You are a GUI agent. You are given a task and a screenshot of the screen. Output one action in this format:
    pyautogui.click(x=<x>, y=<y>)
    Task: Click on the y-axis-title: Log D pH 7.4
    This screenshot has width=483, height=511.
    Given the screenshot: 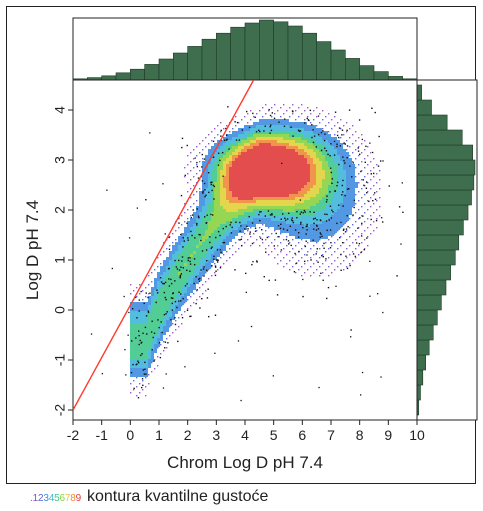 What is the action you would take?
    pyautogui.click(x=32, y=250)
    